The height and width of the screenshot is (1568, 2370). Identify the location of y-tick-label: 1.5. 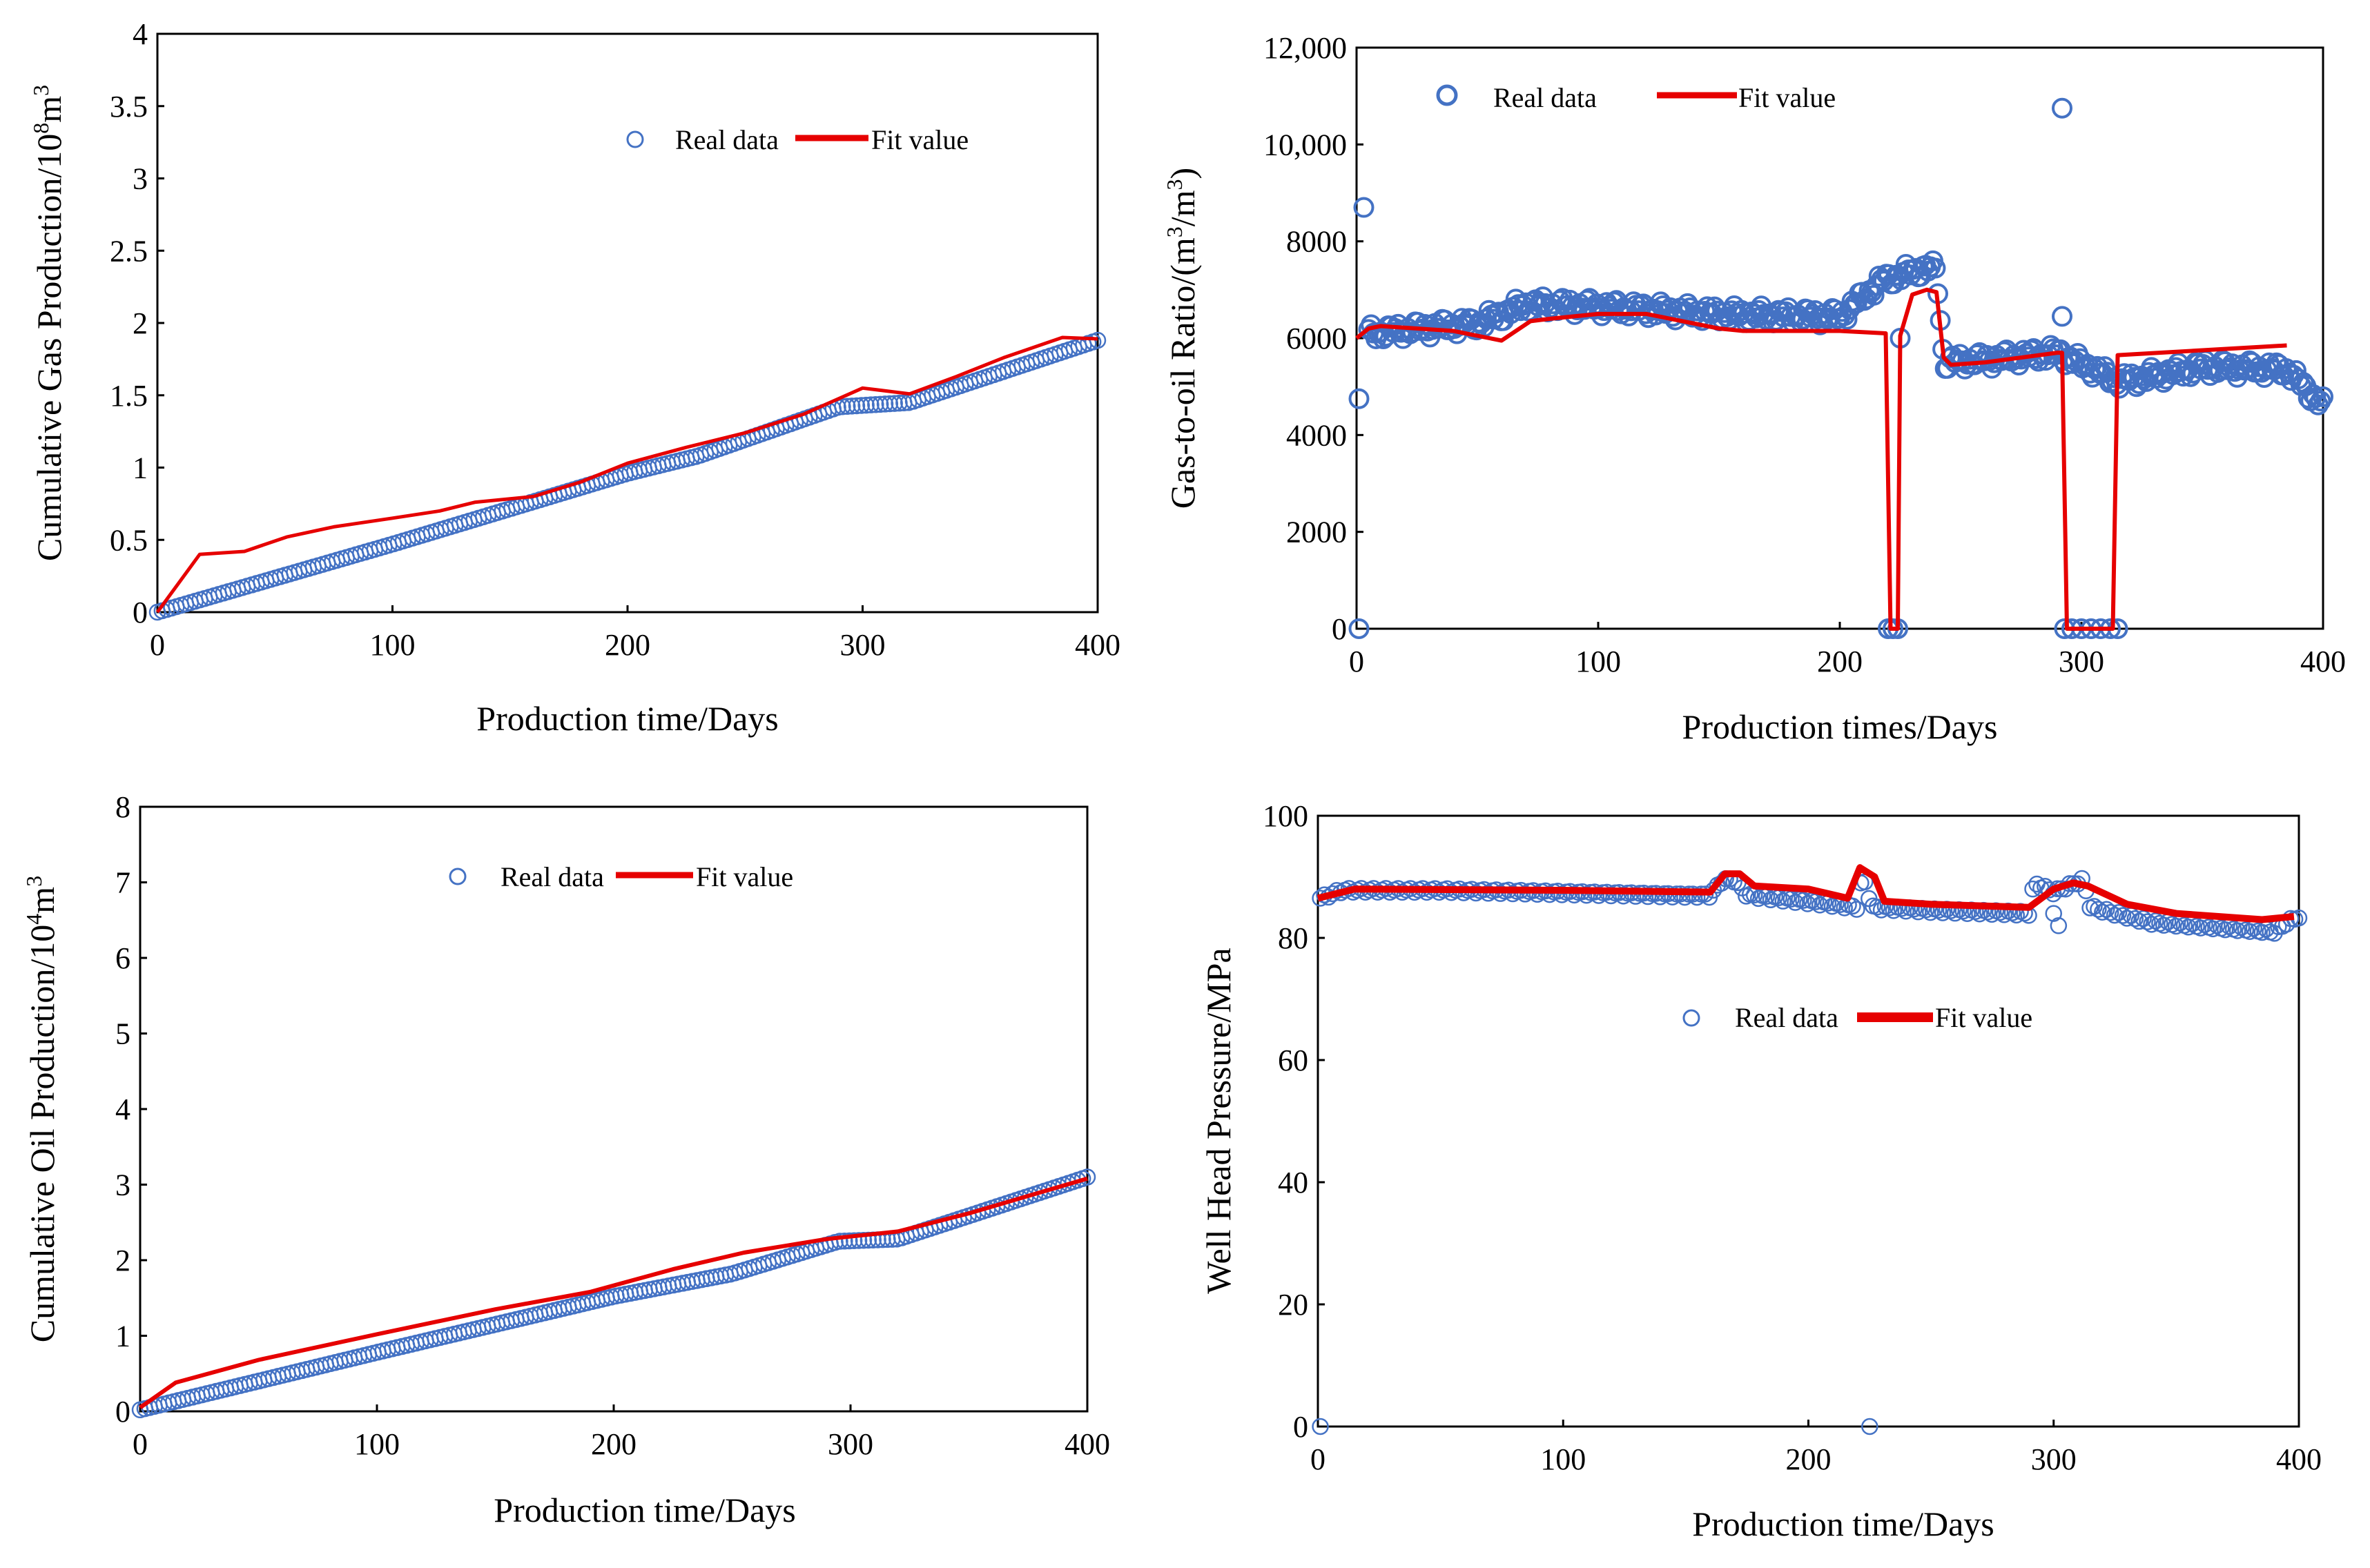
(129, 396).